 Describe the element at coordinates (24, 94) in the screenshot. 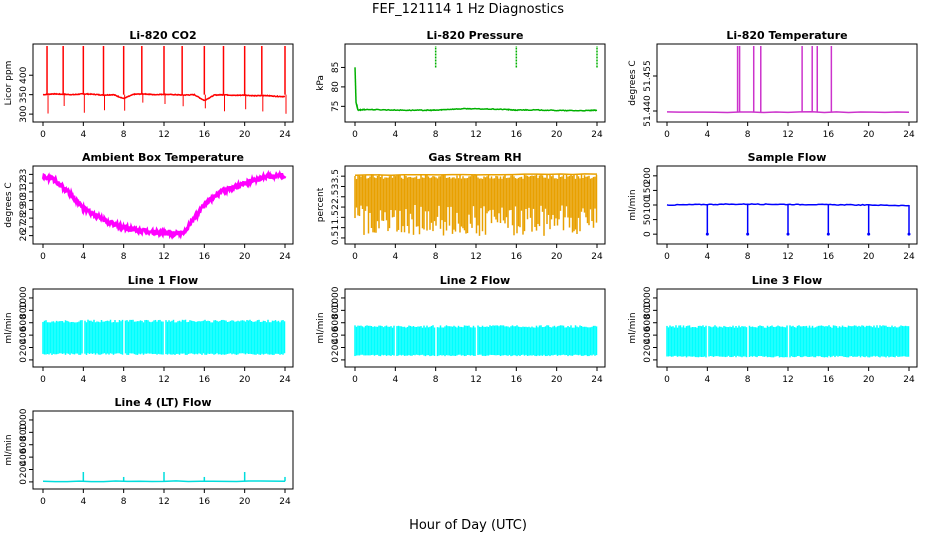

I see `y-tick-label: 350` at that location.